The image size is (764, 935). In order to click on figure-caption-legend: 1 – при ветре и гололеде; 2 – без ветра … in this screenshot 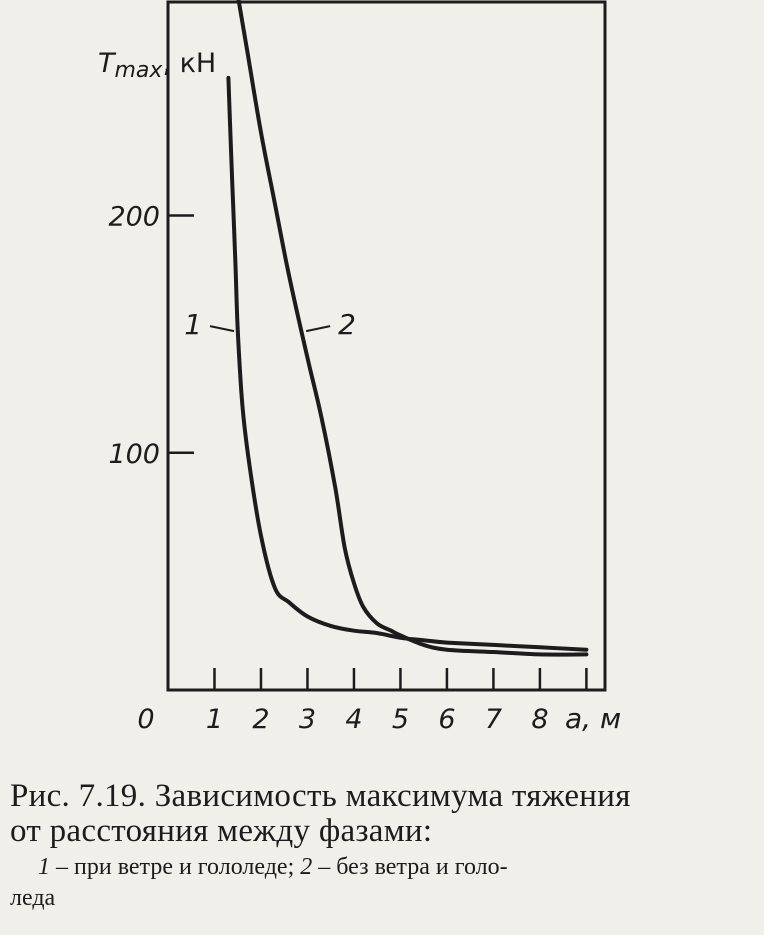, I will do `click(273, 867)`.